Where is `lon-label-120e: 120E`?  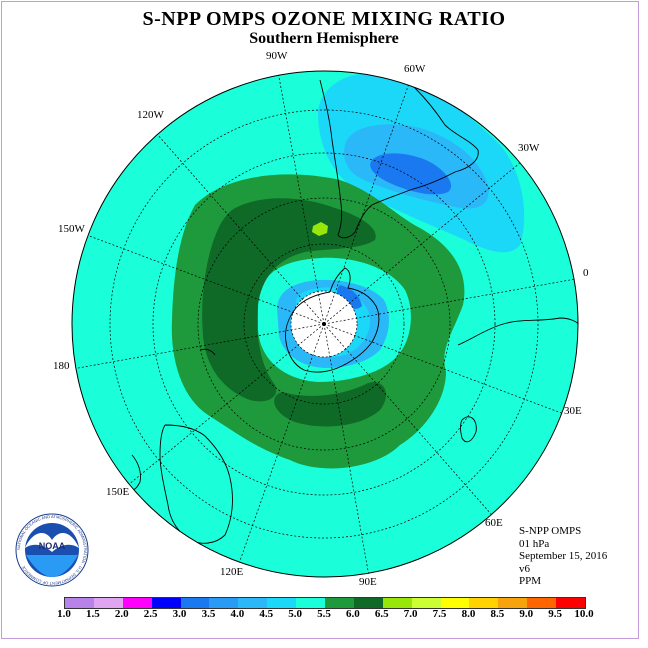 lon-label-120e: 120E is located at coordinates (232, 572).